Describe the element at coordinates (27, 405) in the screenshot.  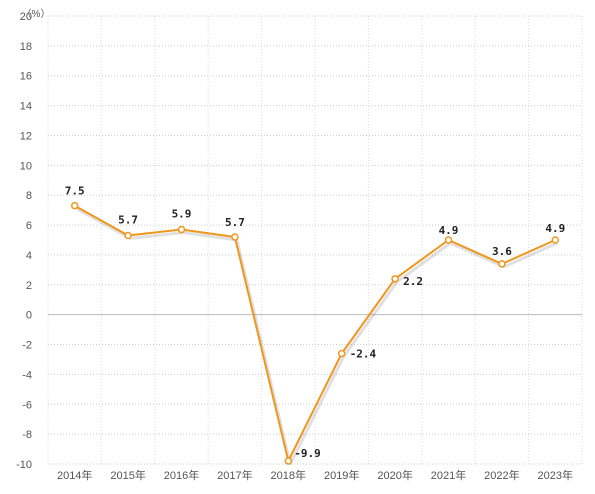
I see `y-tick-label: -6` at that location.